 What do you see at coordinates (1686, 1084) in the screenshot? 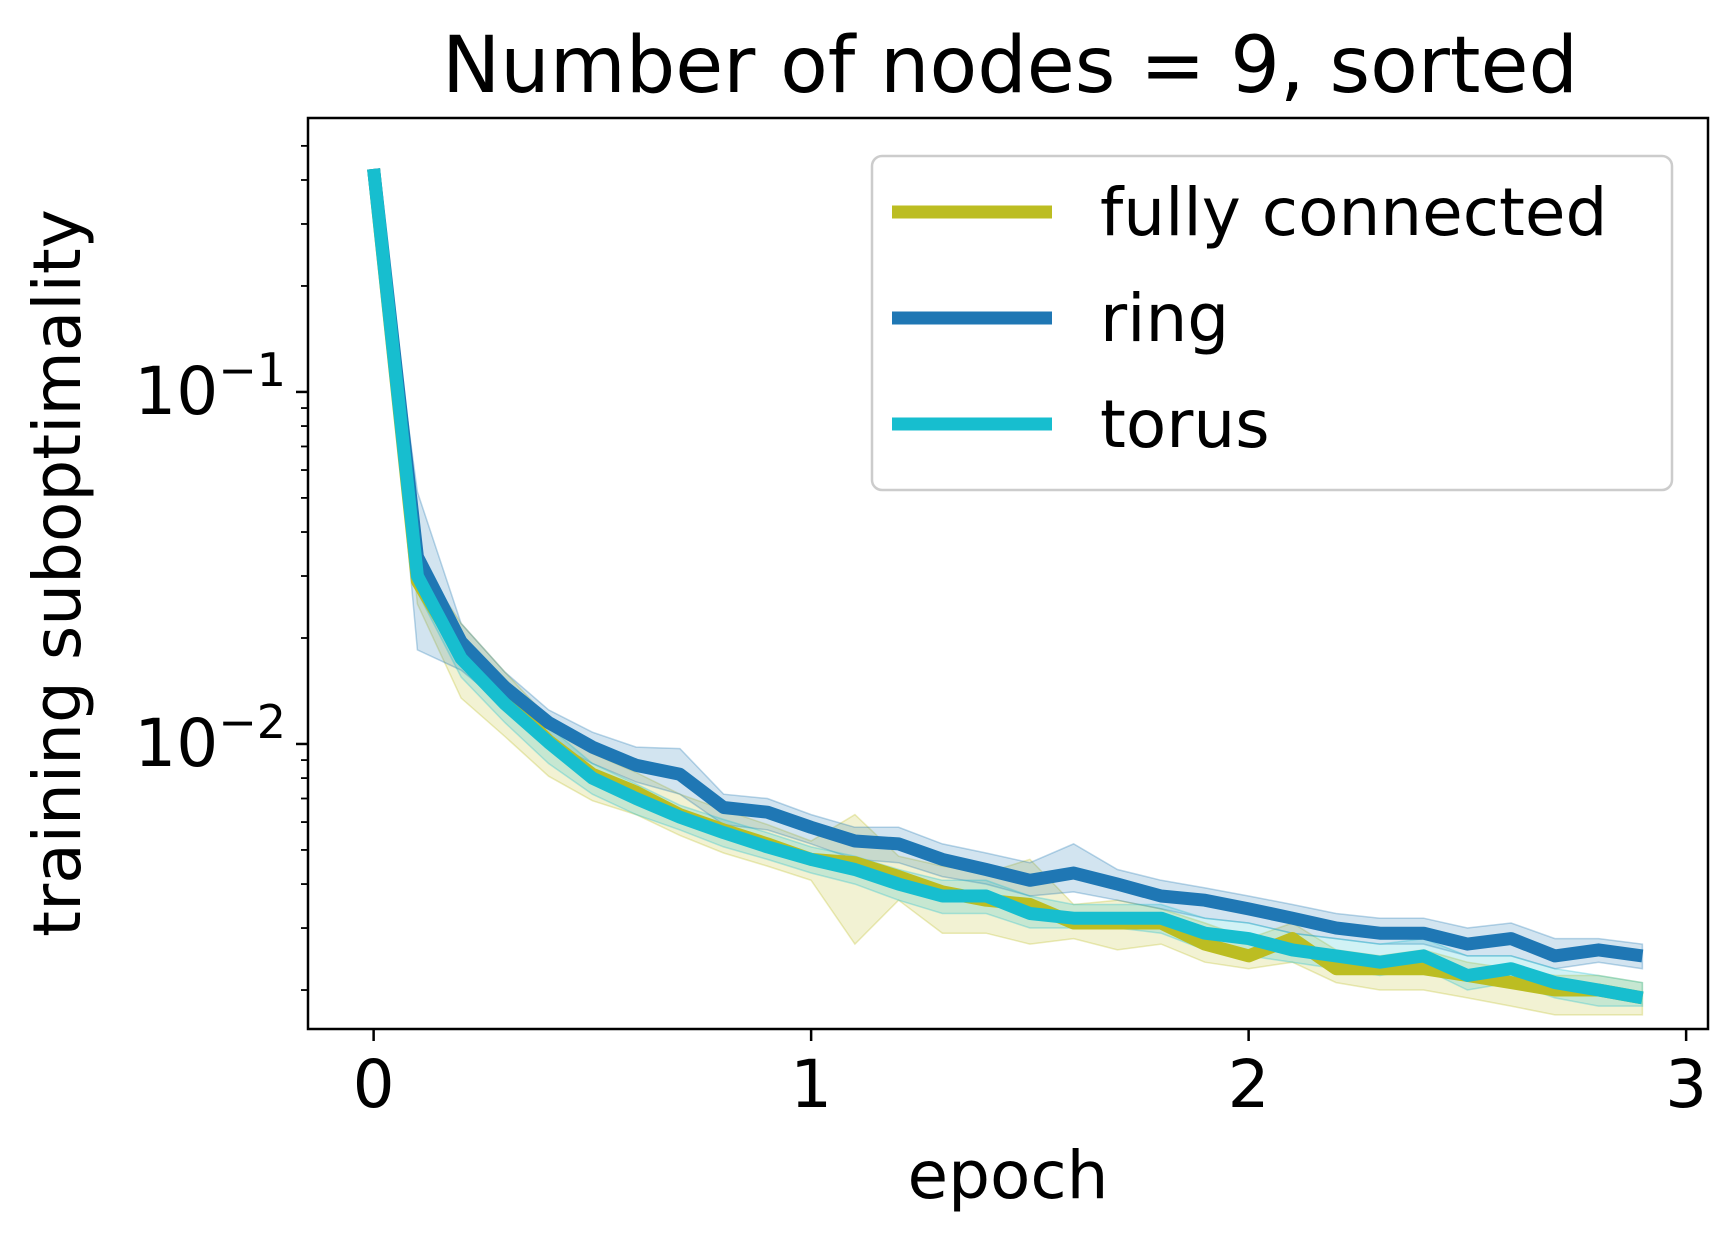
I see `x-tick-label: 3` at bounding box center [1686, 1084].